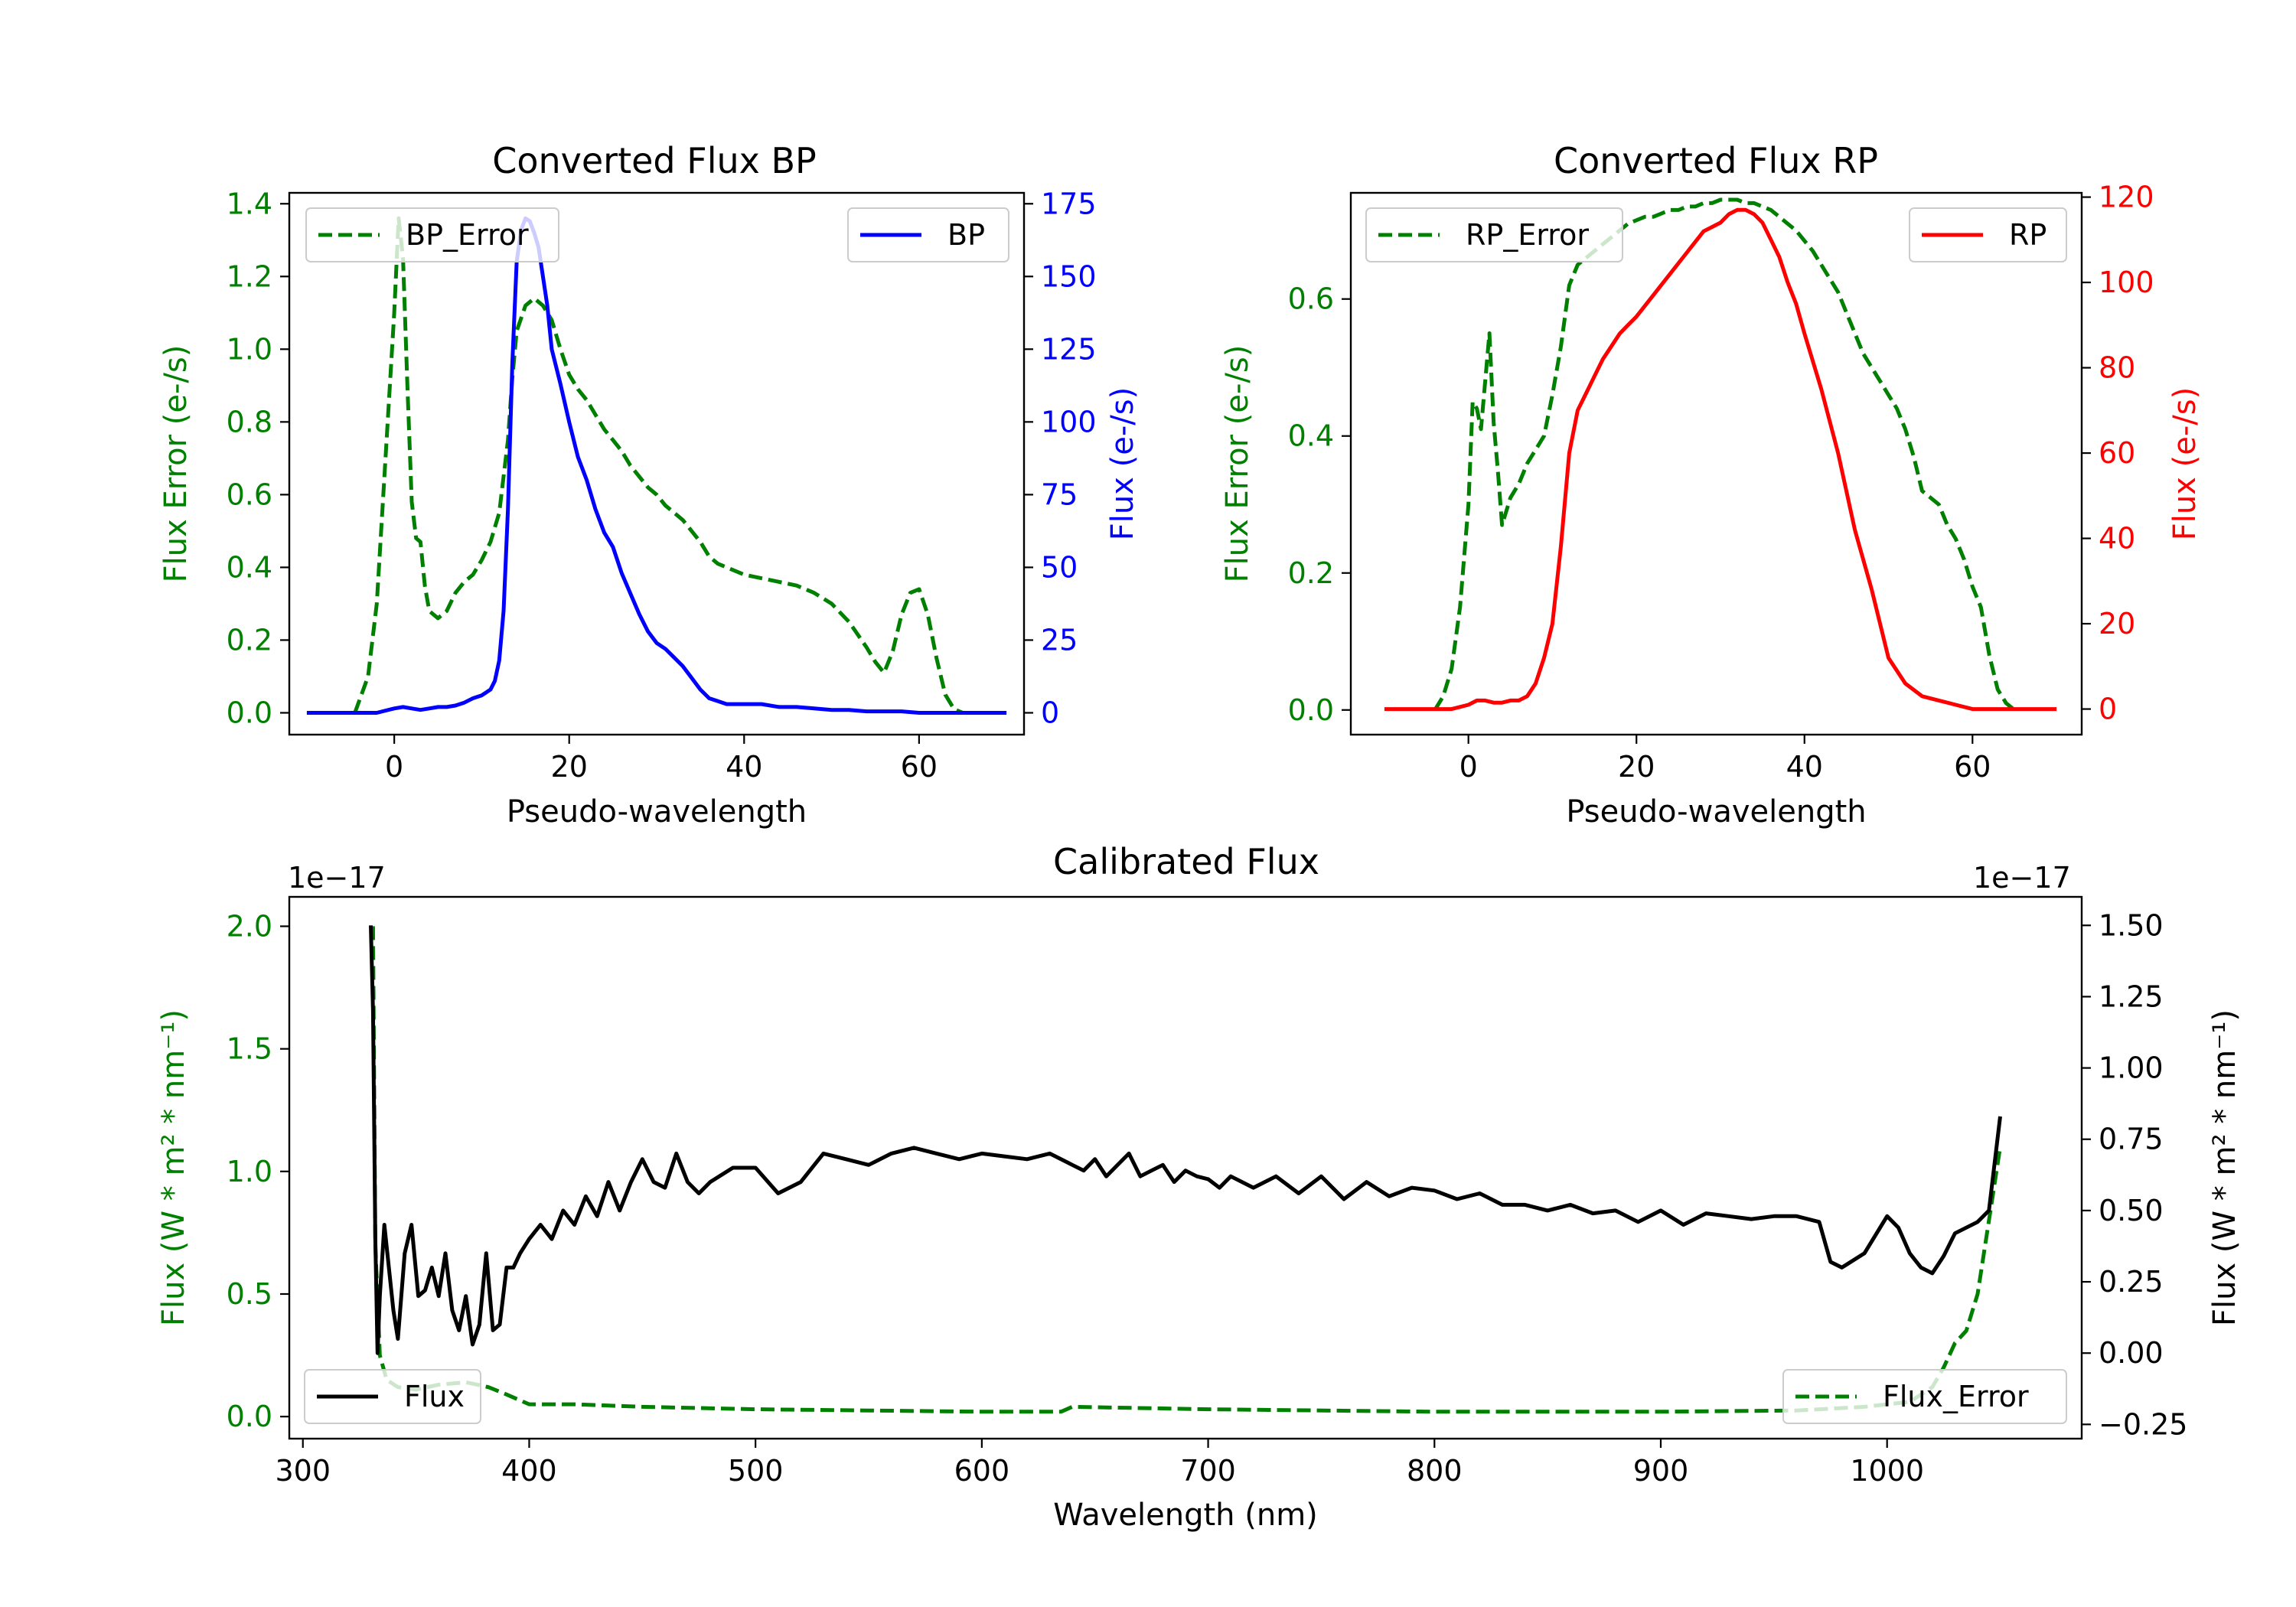  I want to click on rp-left-y-tick-label: 0.4, so click(1311, 436).